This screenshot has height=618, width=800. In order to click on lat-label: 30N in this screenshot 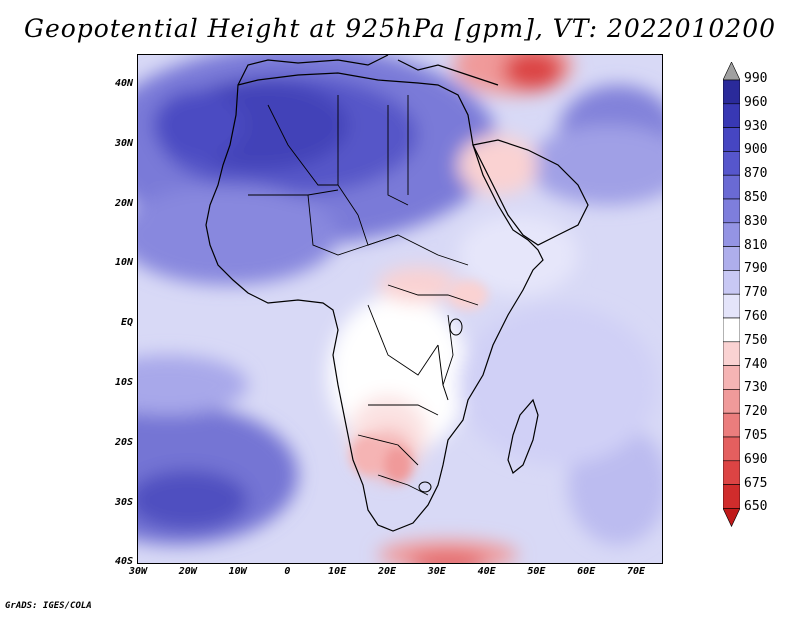, I will do `click(123, 143)`.